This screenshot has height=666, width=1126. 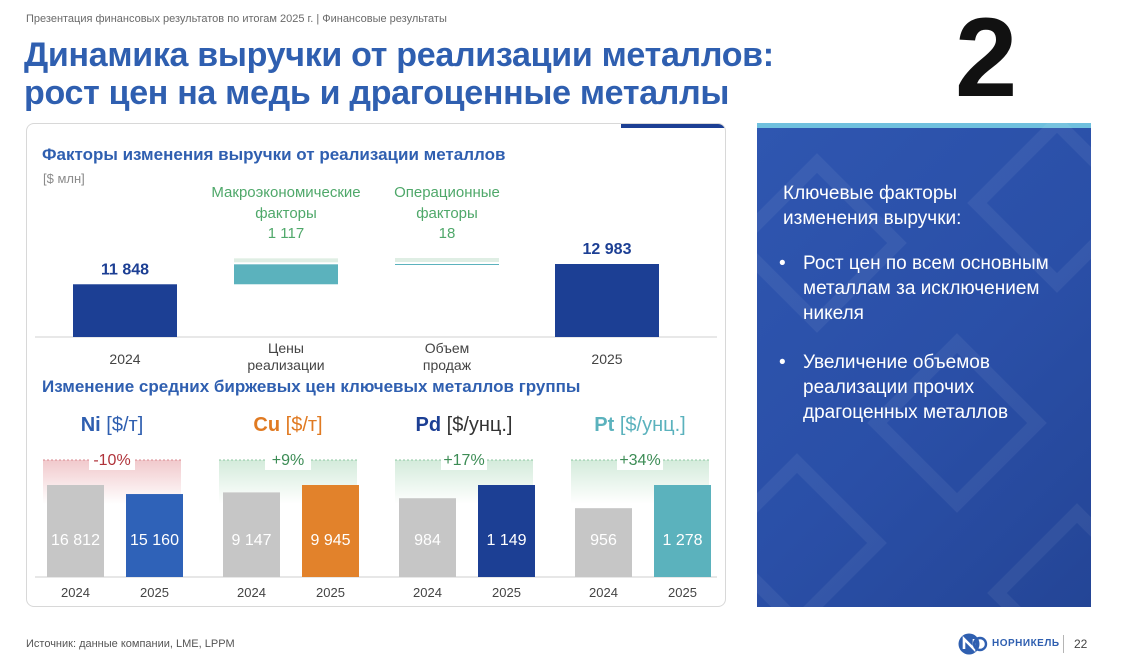 What do you see at coordinates (682, 540) in the screenshot?
I see `price-value-label: 1 278` at bounding box center [682, 540].